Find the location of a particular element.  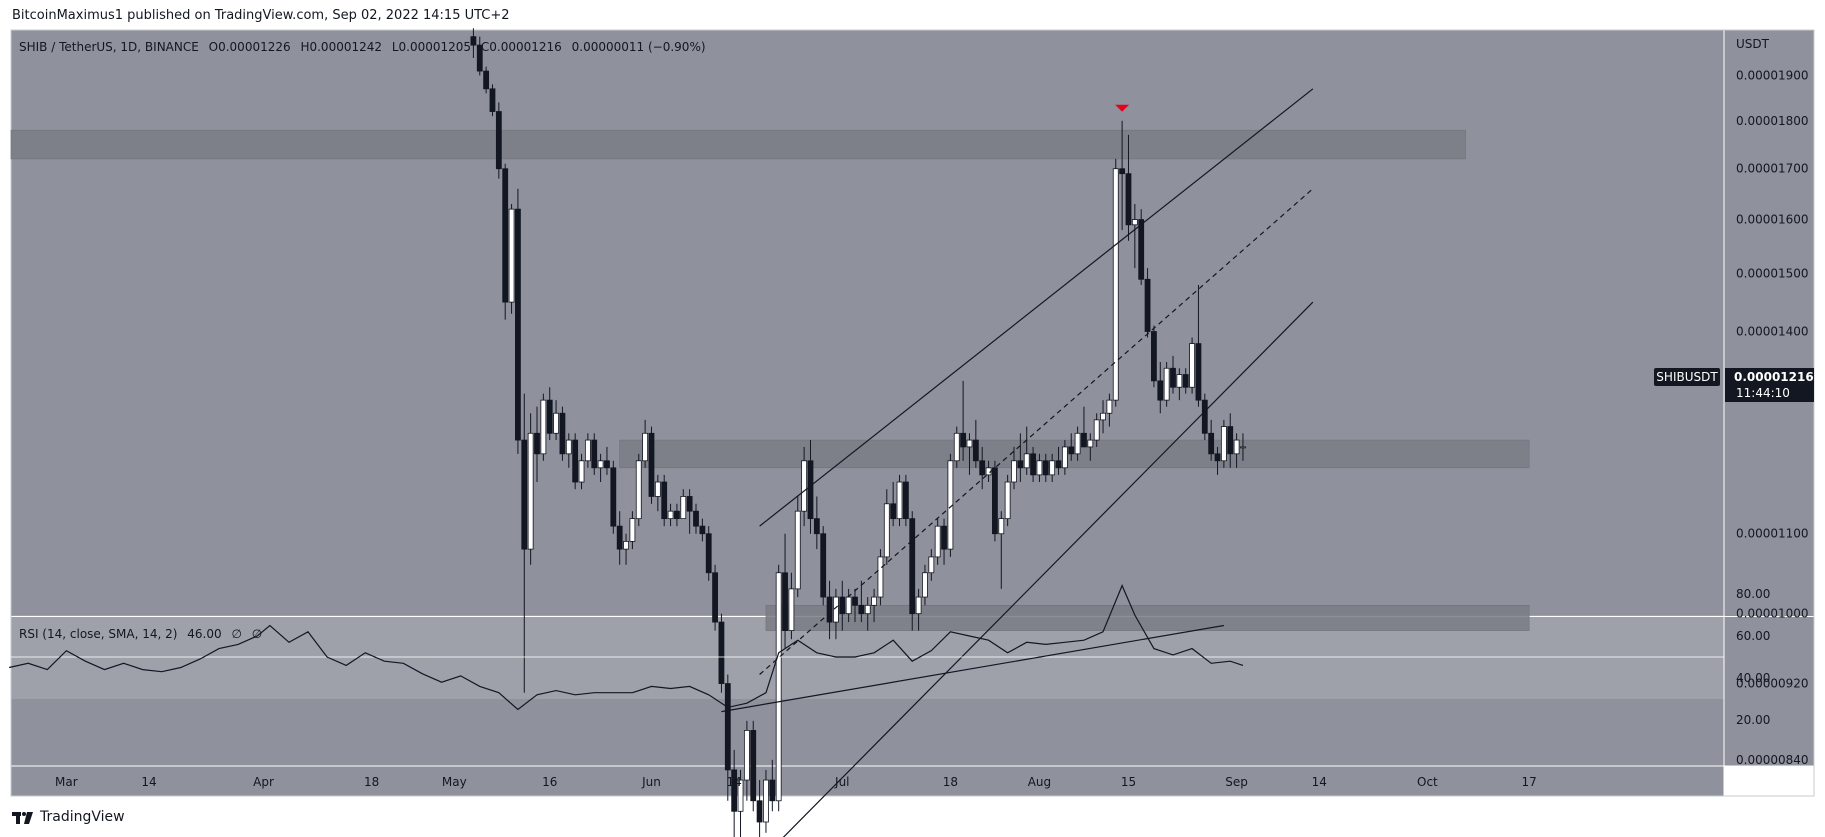

symbol-name: SHIB / TetherUS, 1D, BINANCE is located at coordinates (109, 47).